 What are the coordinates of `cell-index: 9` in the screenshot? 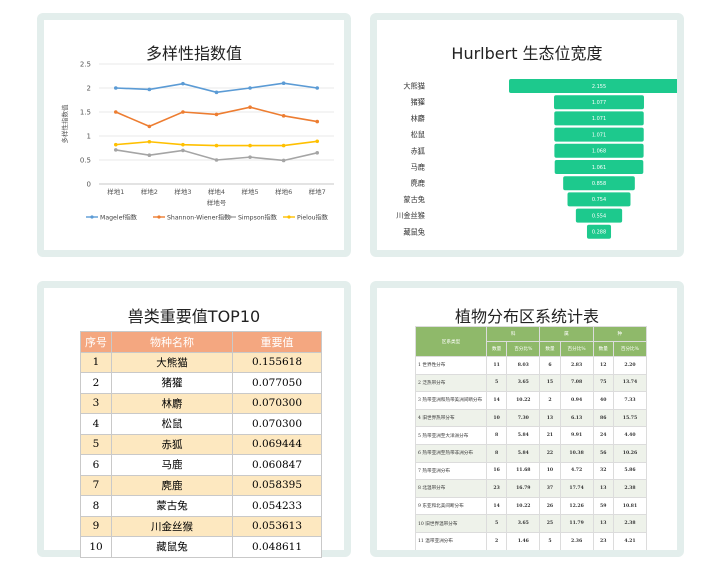 It's located at (96, 526).